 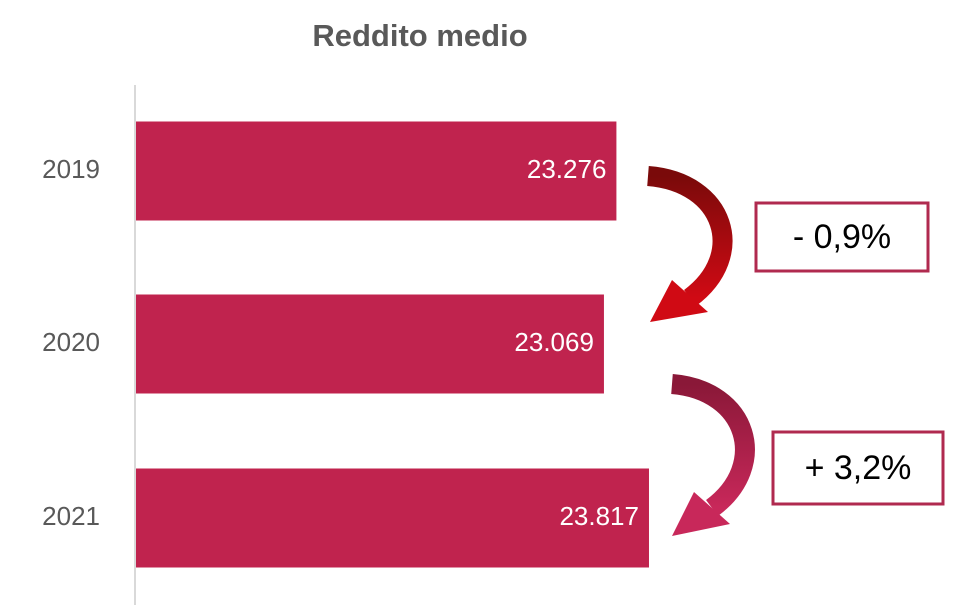 I want to click on y-tick-label: 2021, so click(x=71, y=516).